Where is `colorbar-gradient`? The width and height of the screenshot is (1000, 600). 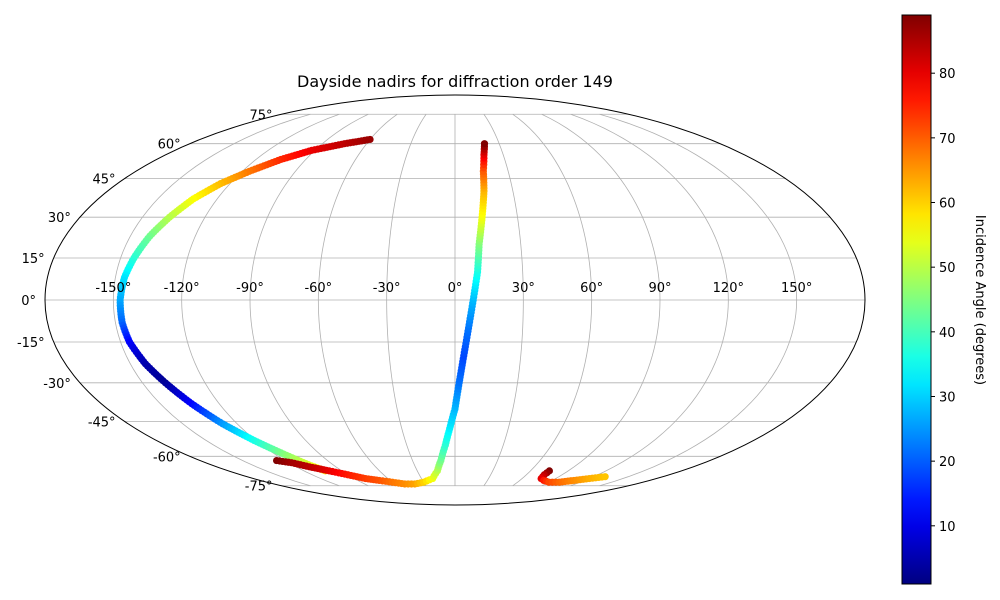
colorbar-gradient is located at coordinates (916, 299).